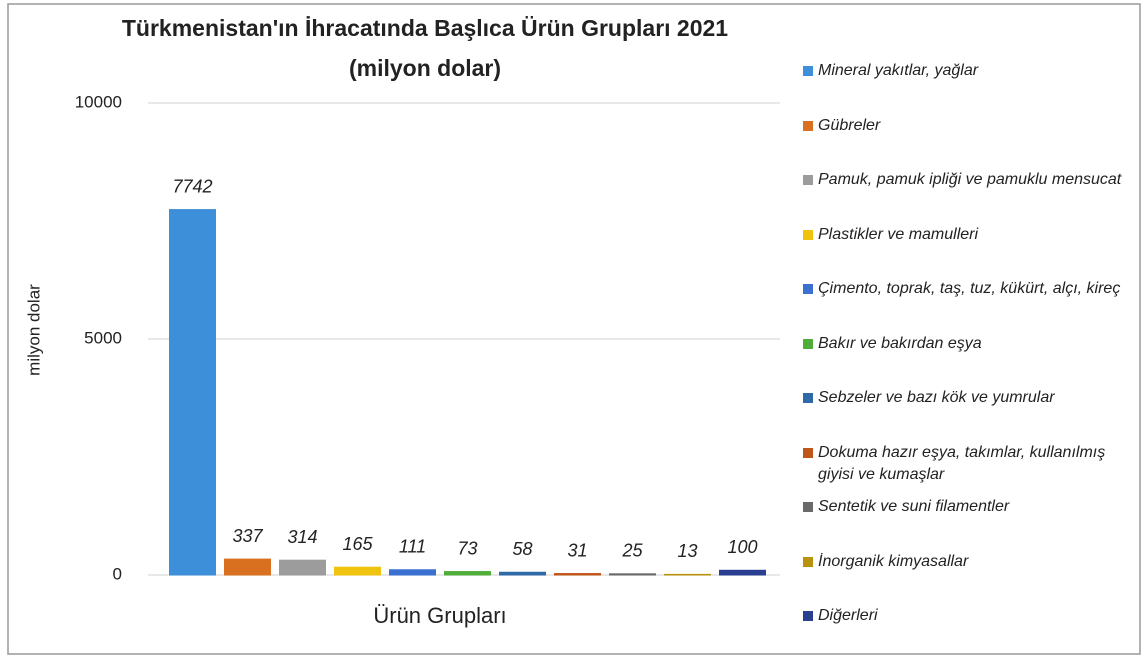 This screenshot has height=659, width=1145. I want to click on legend-item: Sentetik ve suni filamentler, so click(968, 507).